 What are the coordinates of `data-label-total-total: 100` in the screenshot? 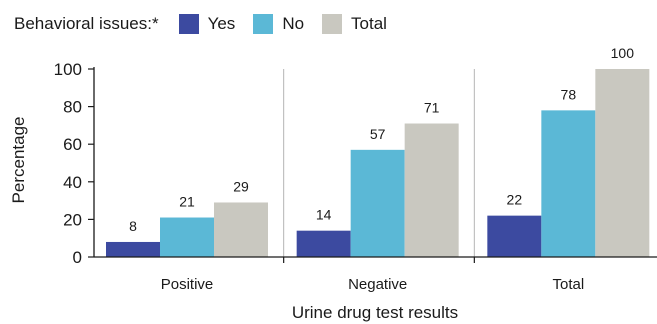 It's located at (623, 53).